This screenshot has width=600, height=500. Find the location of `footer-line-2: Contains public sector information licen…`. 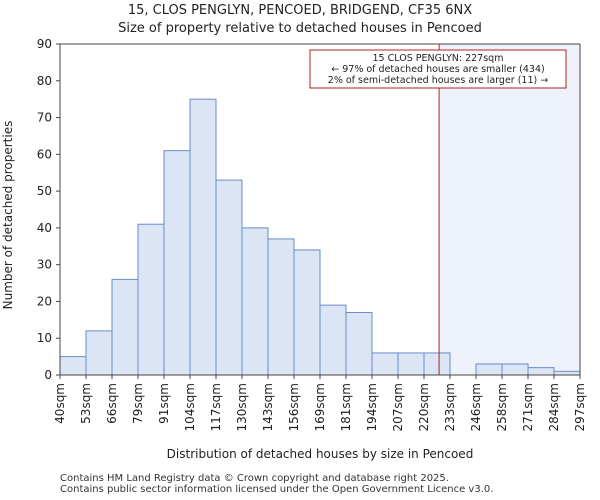

footer-line-2: Contains public sector information licen… is located at coordinates (277, 489).